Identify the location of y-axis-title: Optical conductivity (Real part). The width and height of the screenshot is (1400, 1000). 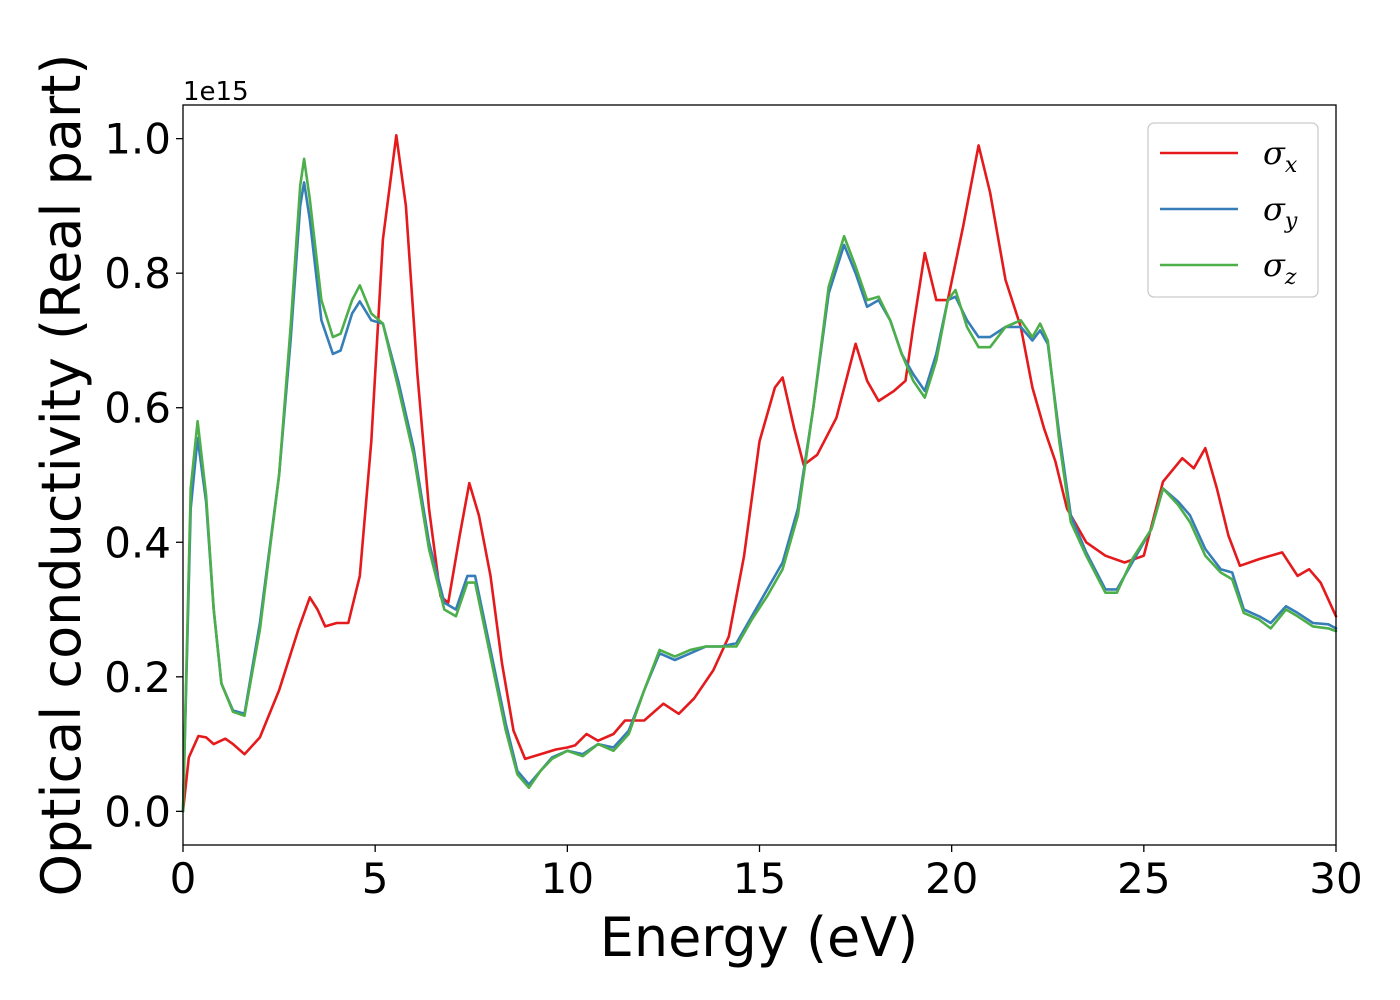
(61, 475).